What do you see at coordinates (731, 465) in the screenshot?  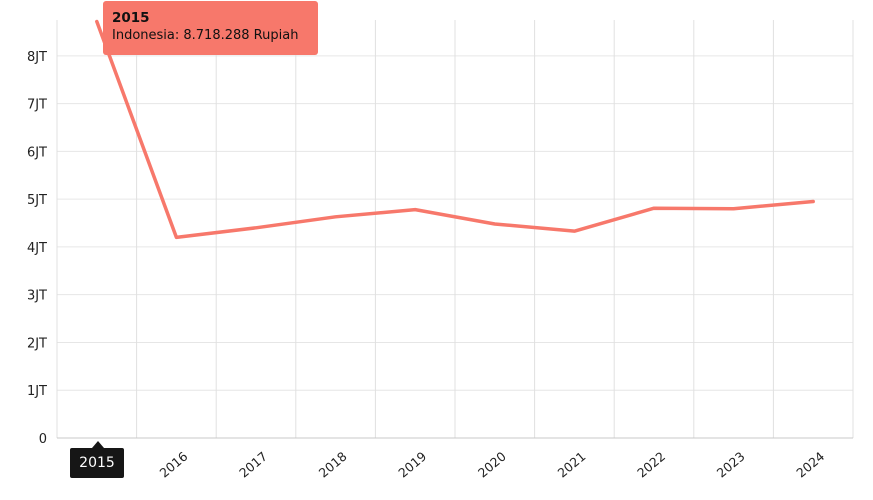 I see `x-tick-label: 2023` at bounding box center [731, 465].